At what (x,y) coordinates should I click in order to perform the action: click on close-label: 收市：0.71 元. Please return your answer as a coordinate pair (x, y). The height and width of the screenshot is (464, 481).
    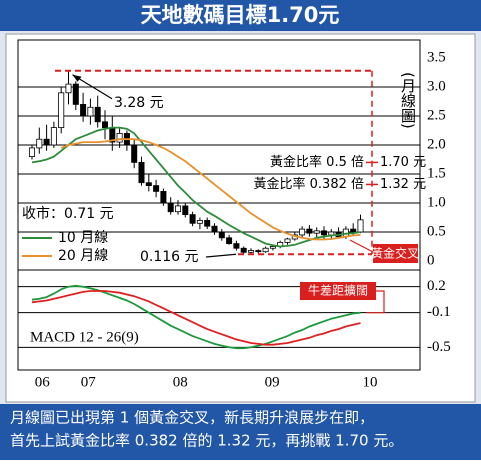
    Looking at the image, I should click on (68, 213).